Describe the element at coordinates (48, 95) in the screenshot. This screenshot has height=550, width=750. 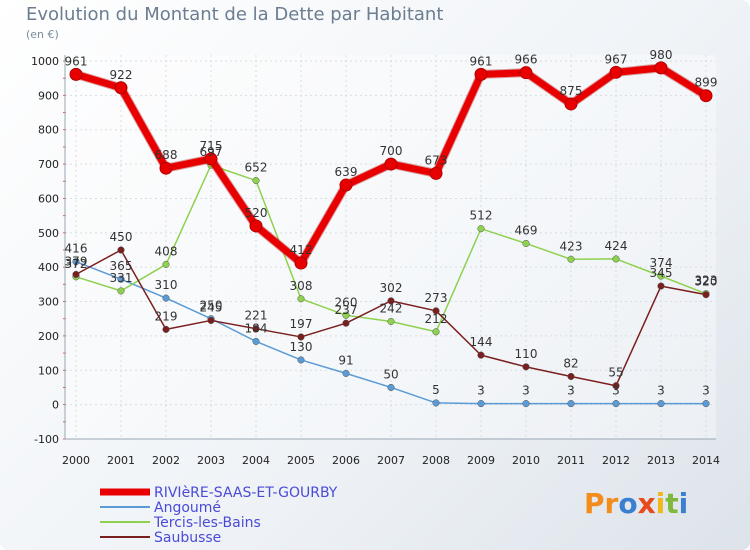
I see `y-tick-label: 900` at that location.